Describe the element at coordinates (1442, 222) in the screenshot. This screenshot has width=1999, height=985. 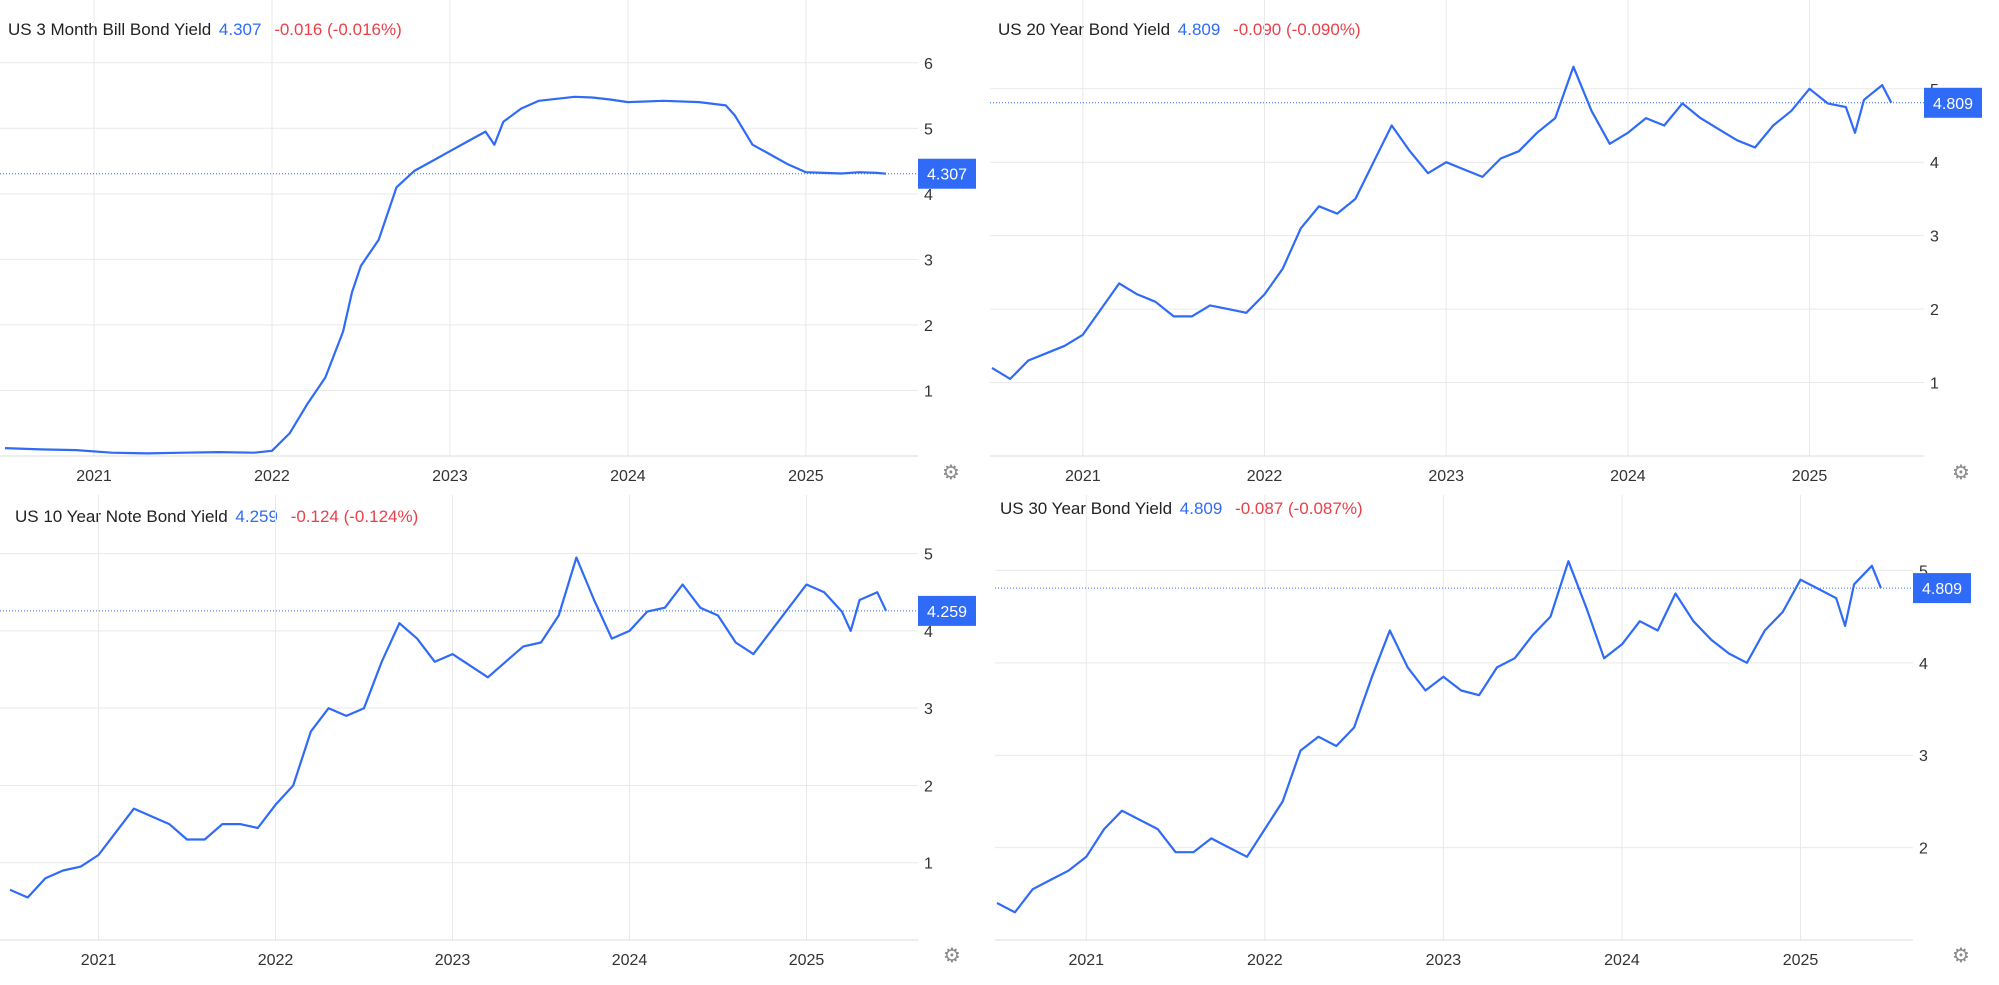
I see `series-line` at that location.